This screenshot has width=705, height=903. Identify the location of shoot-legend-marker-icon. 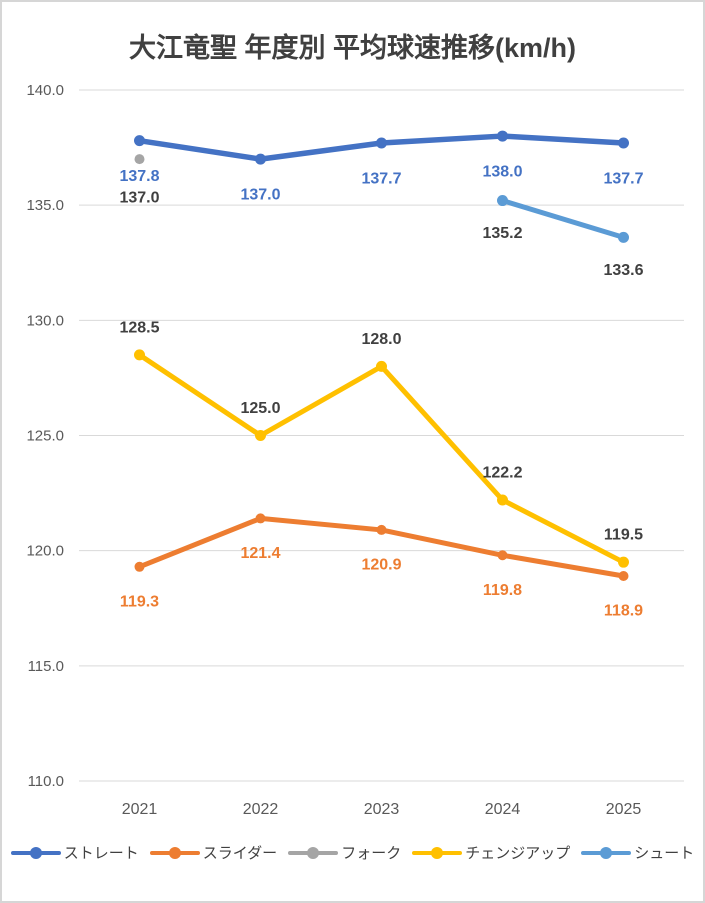
(606, 852).